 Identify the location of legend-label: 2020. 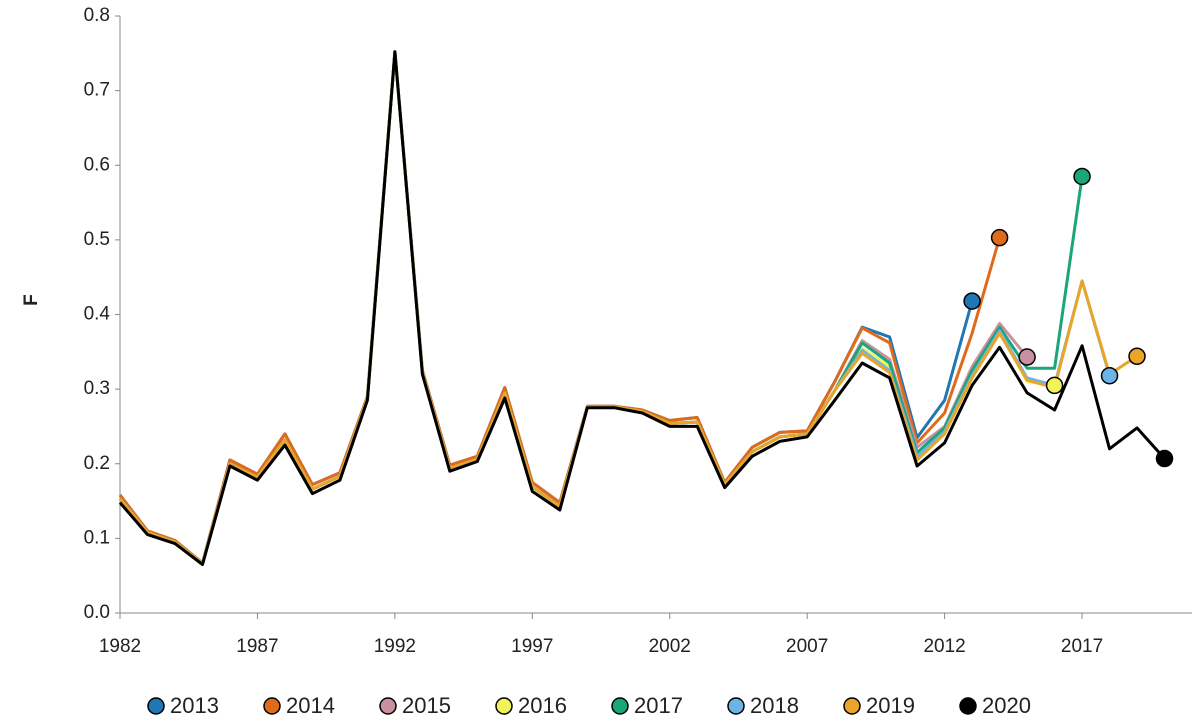
(1006, 705).